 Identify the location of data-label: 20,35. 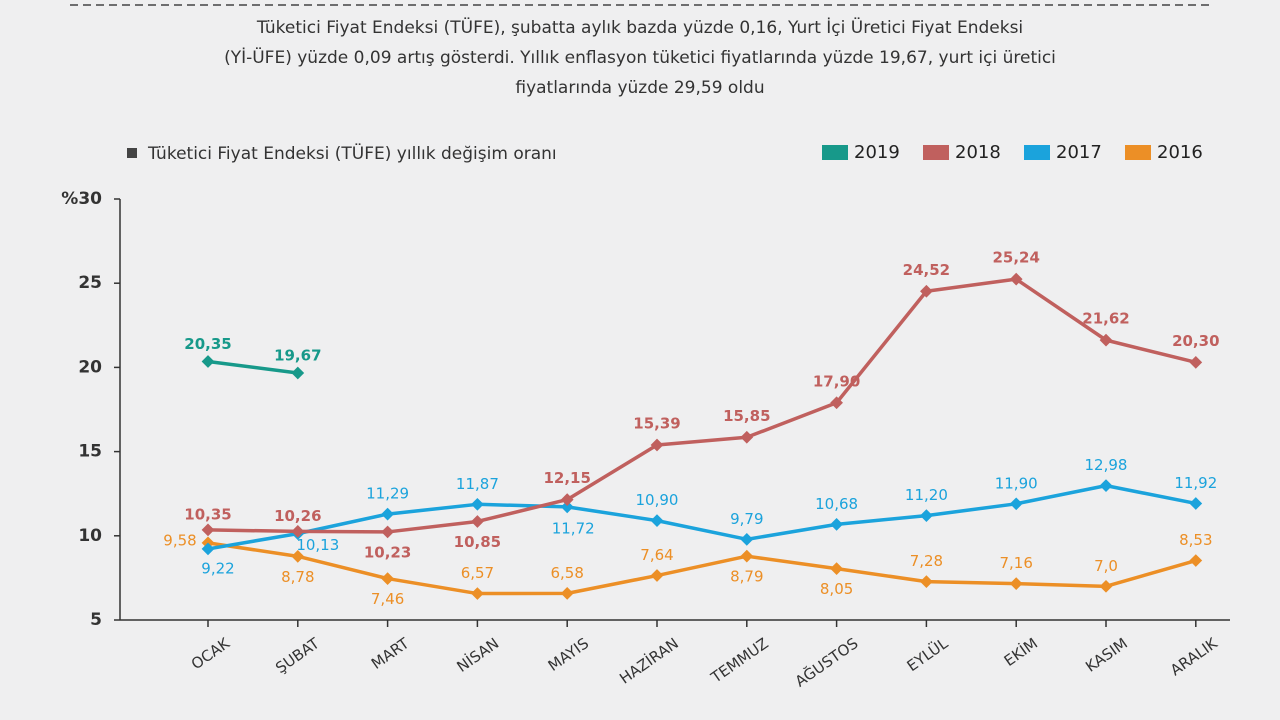
(207, 344).